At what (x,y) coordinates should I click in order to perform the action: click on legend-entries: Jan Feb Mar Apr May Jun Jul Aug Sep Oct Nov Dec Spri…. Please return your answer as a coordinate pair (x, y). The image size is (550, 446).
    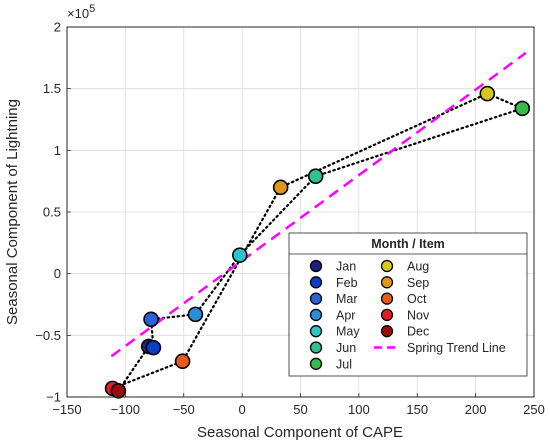
    Looking at the image, I should click on (407, 315).